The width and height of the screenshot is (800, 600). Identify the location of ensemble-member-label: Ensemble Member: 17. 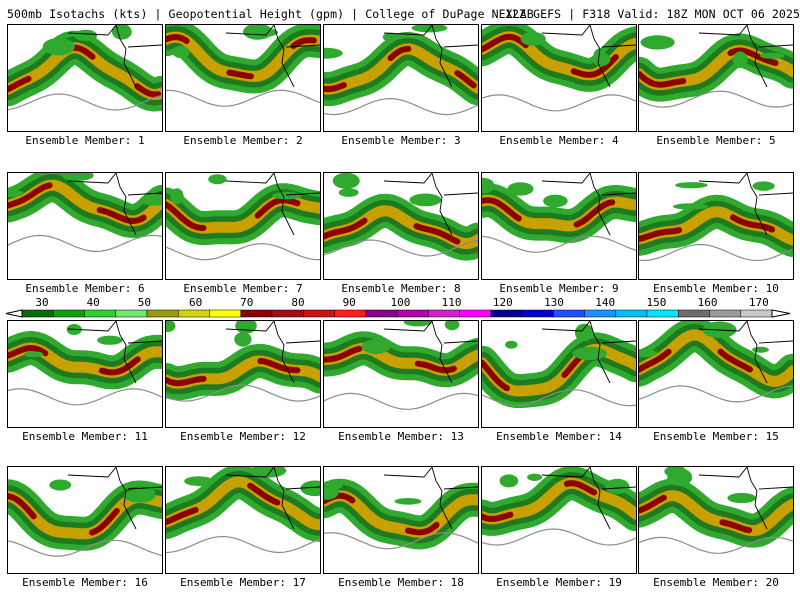
(243, 582).